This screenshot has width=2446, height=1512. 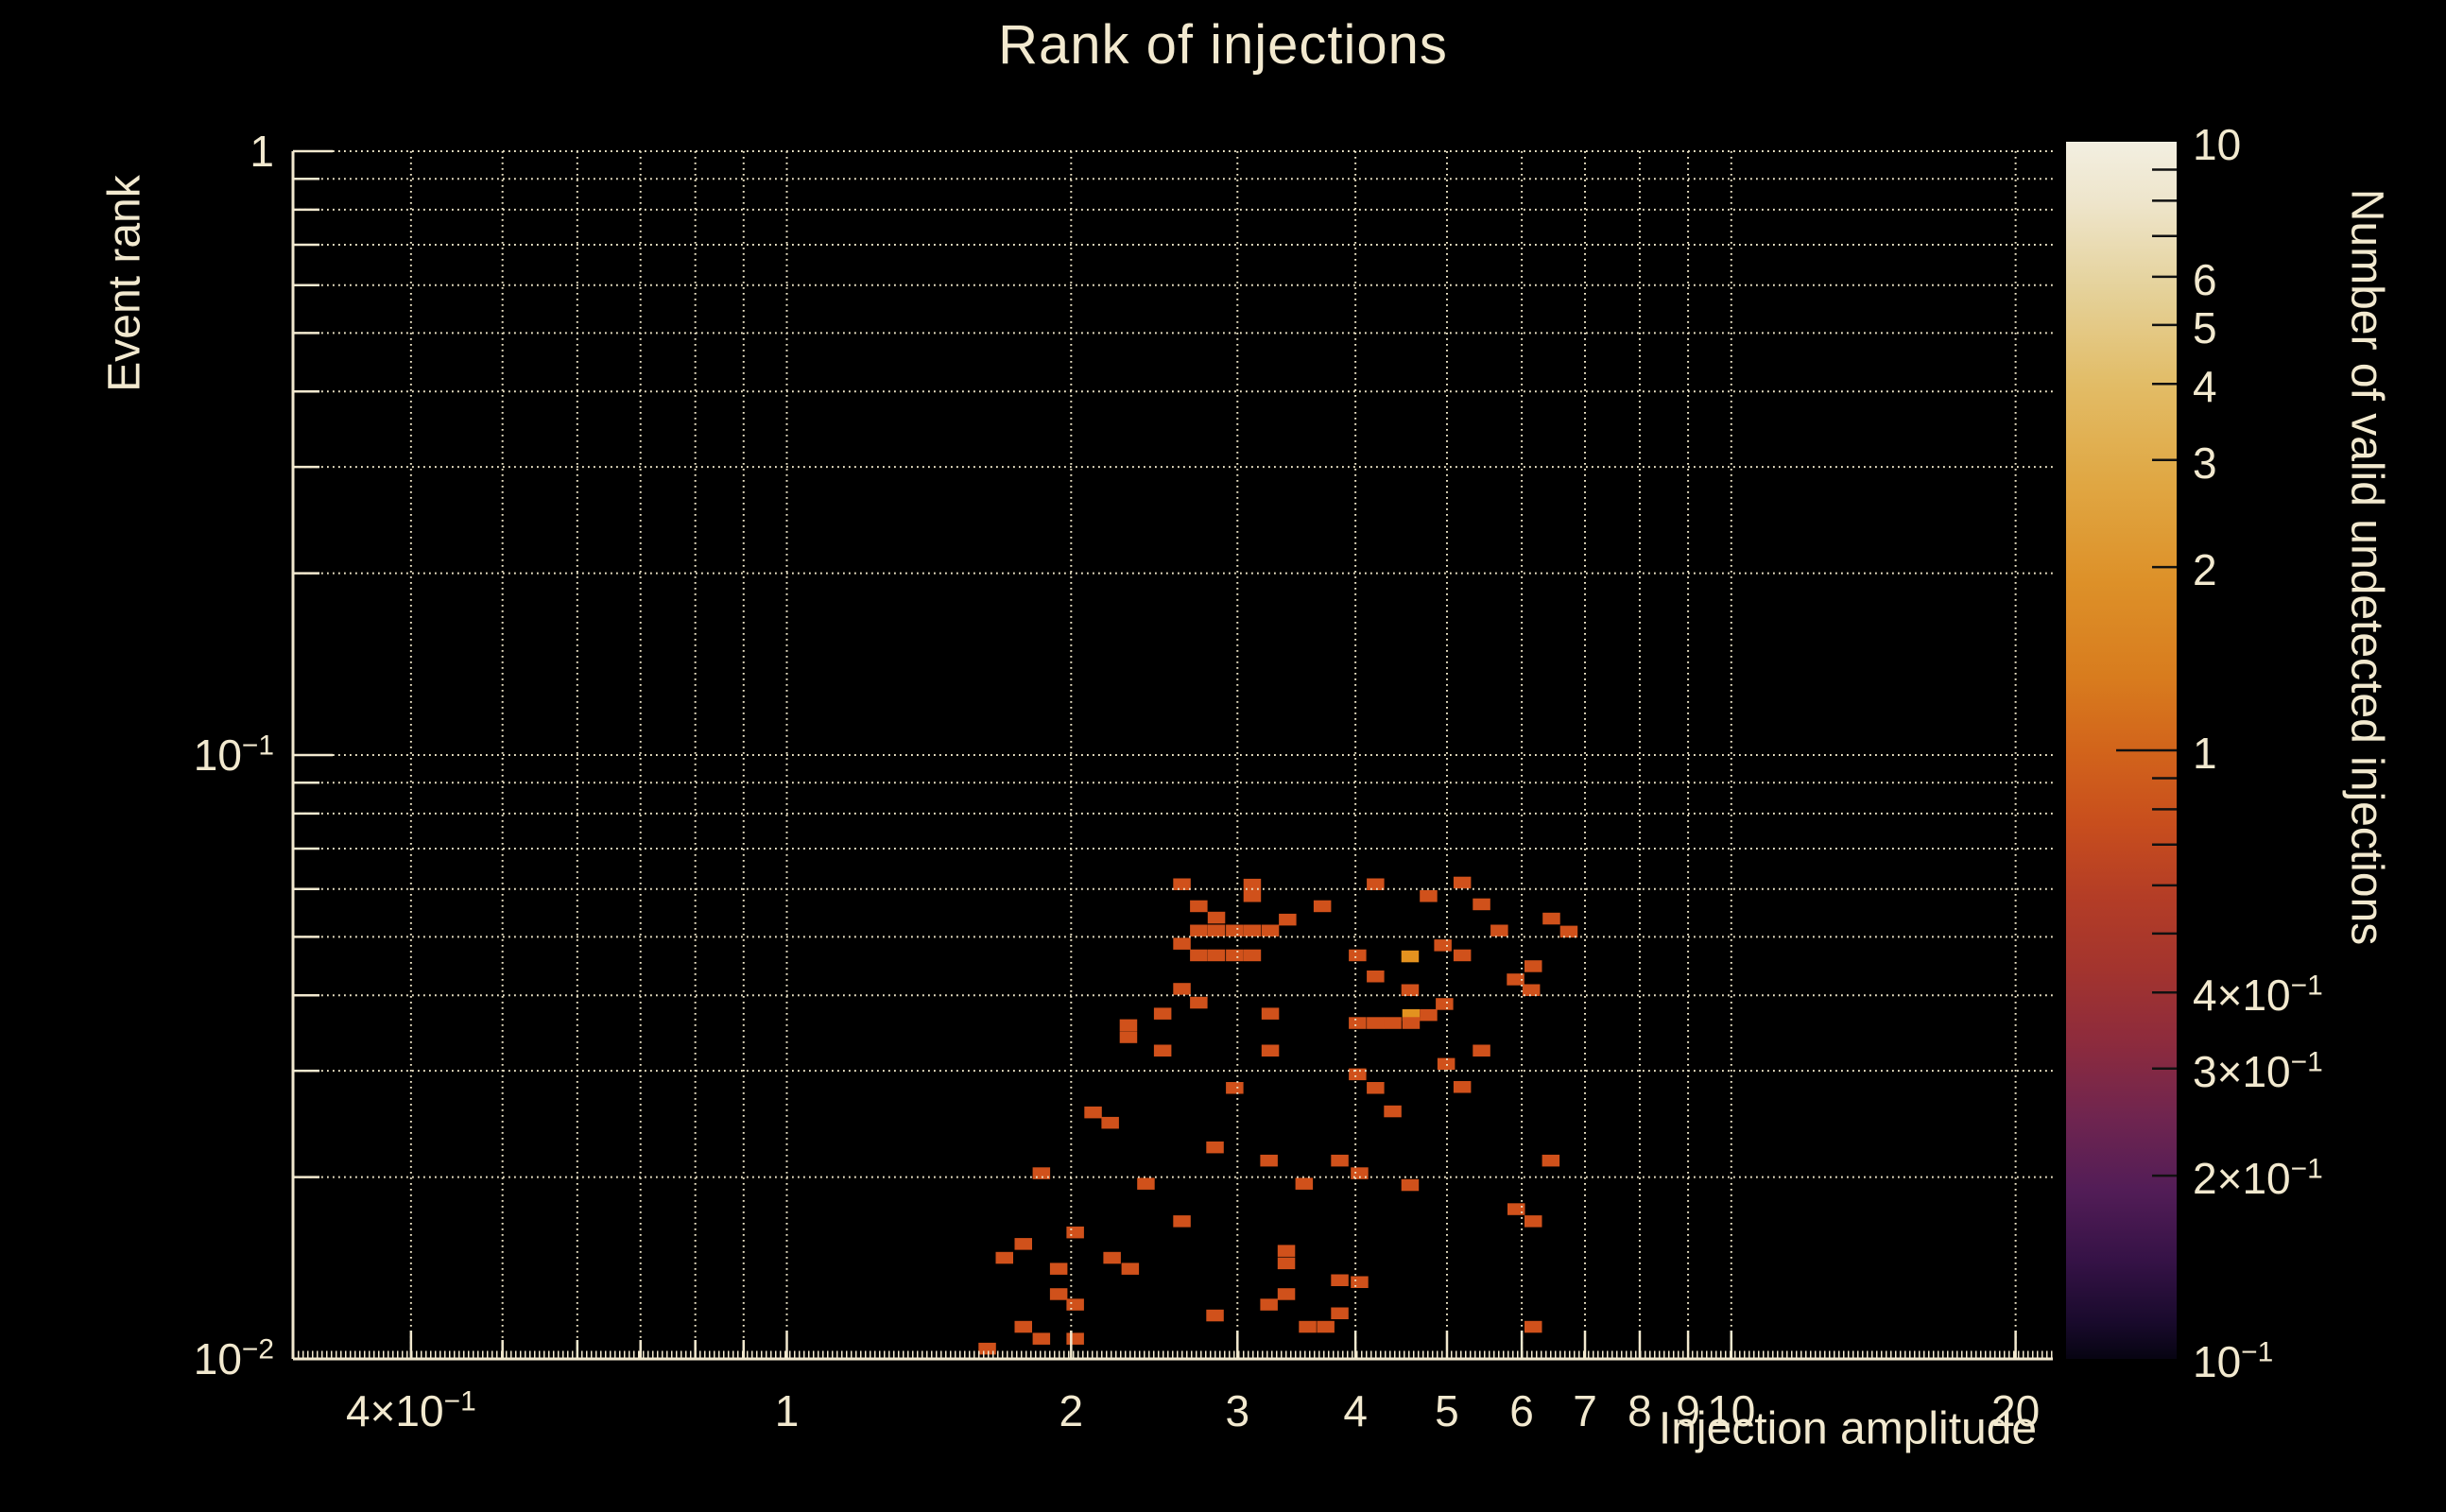 I want to click on y-tick-label: 1, so click(x=262, y=151).